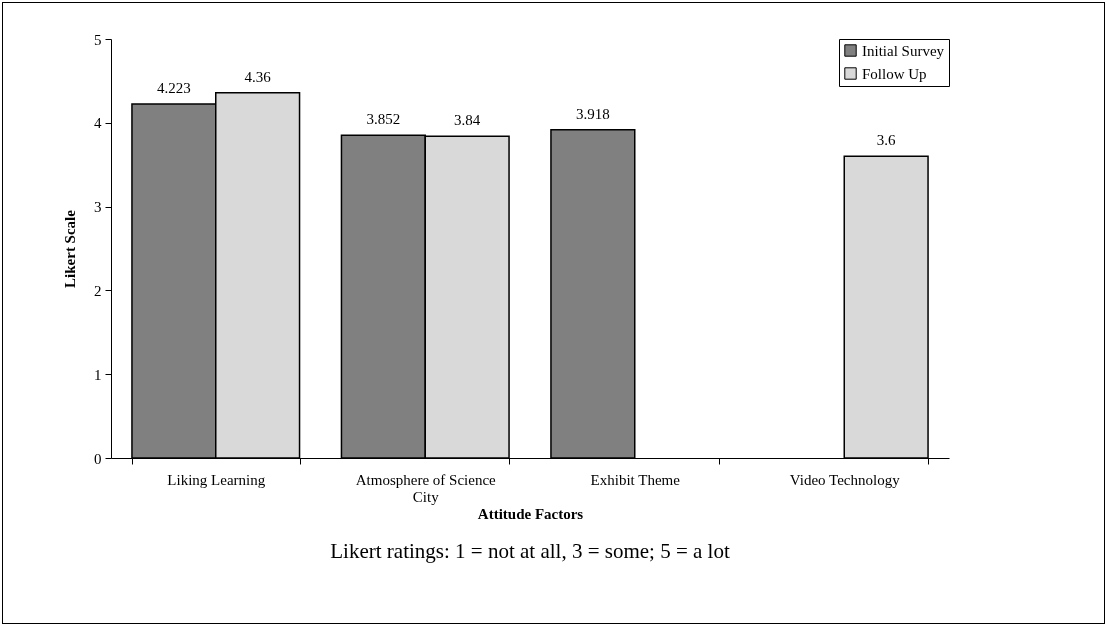 The height and width of the screenshot is (626, 1107). Describe the element at coordinates (383, 119) in the screenshot. I see `data-label: 3.852` at that location.